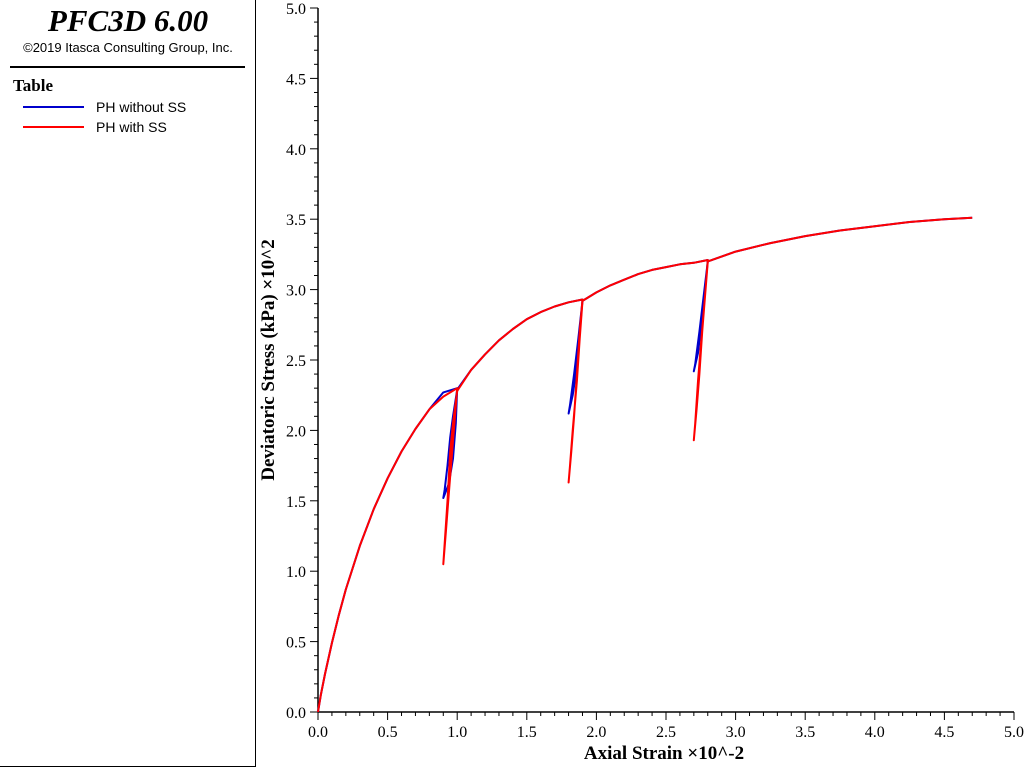 The height and width of the screenshot is (768, 1024). Describe the element at coordinates (527, 732) in the screenshot. I see `x-tick-label: 1.5` at that location.